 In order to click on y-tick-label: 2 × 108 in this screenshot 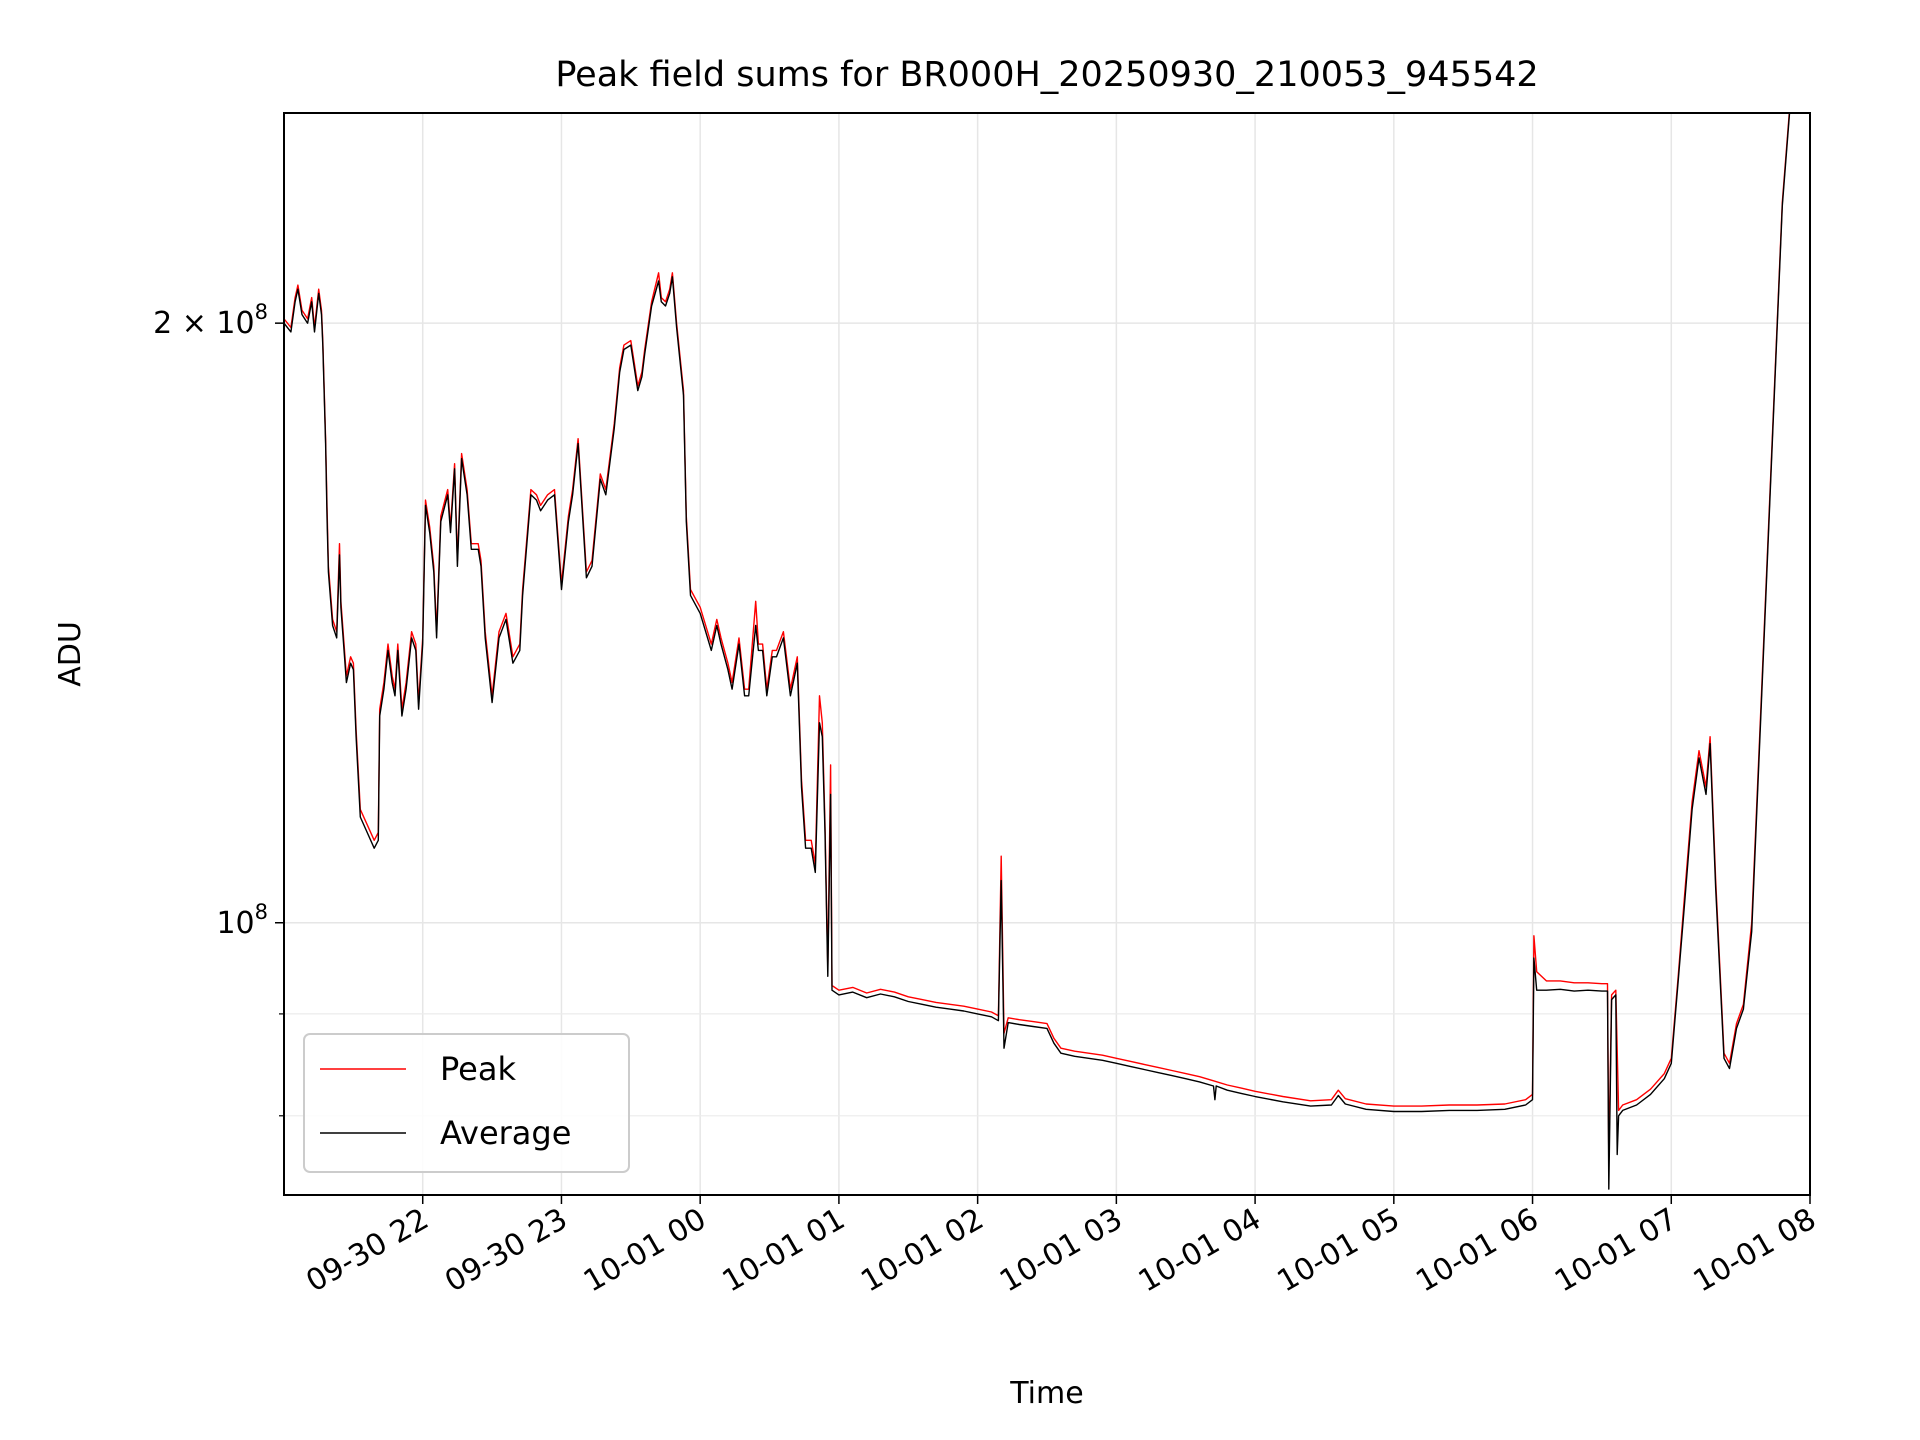, I will do `click(210, 320)`.